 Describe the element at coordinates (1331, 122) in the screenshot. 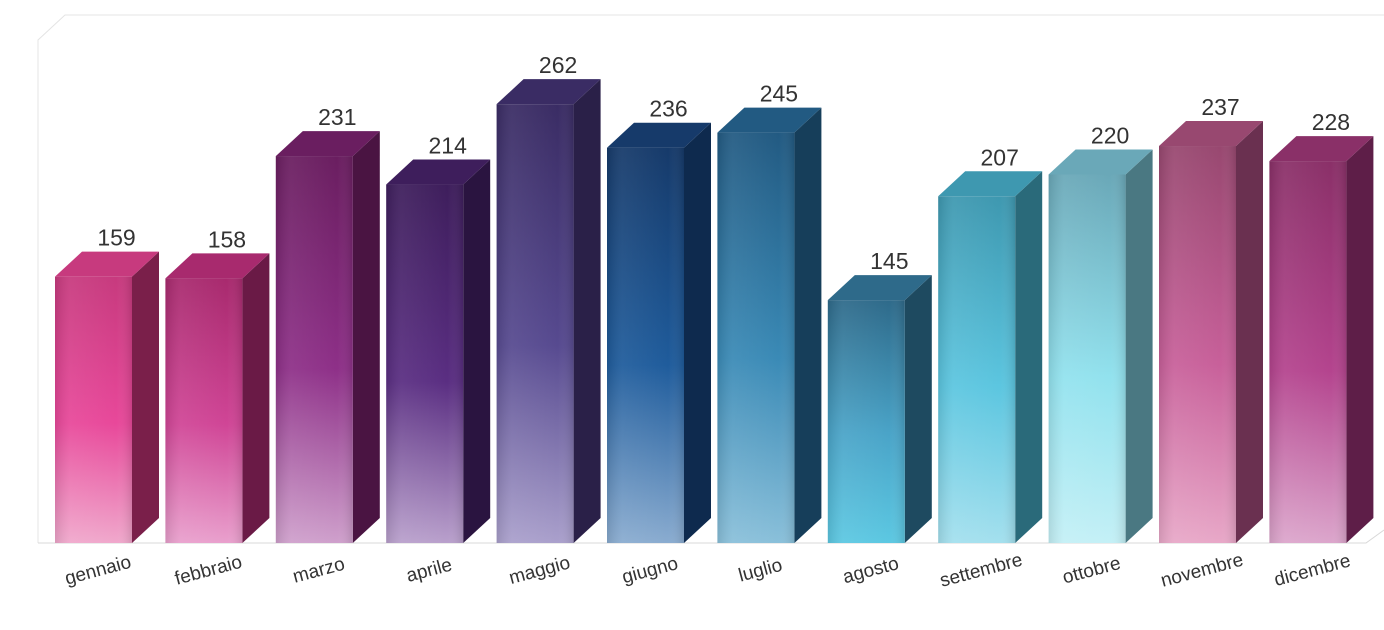

I see `value-label-dicembre: 228` at that location.